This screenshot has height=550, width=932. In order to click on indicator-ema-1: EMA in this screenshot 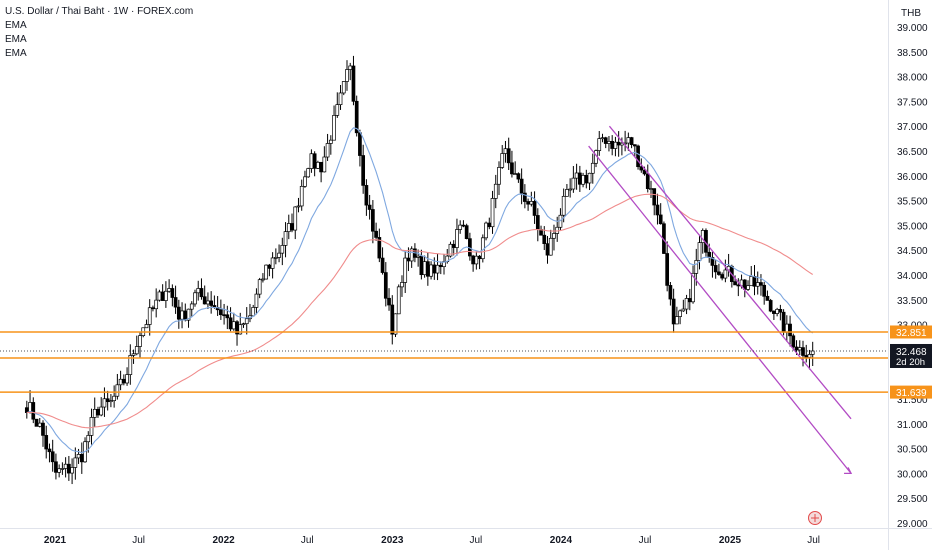, I will do `click(16, 25)`.